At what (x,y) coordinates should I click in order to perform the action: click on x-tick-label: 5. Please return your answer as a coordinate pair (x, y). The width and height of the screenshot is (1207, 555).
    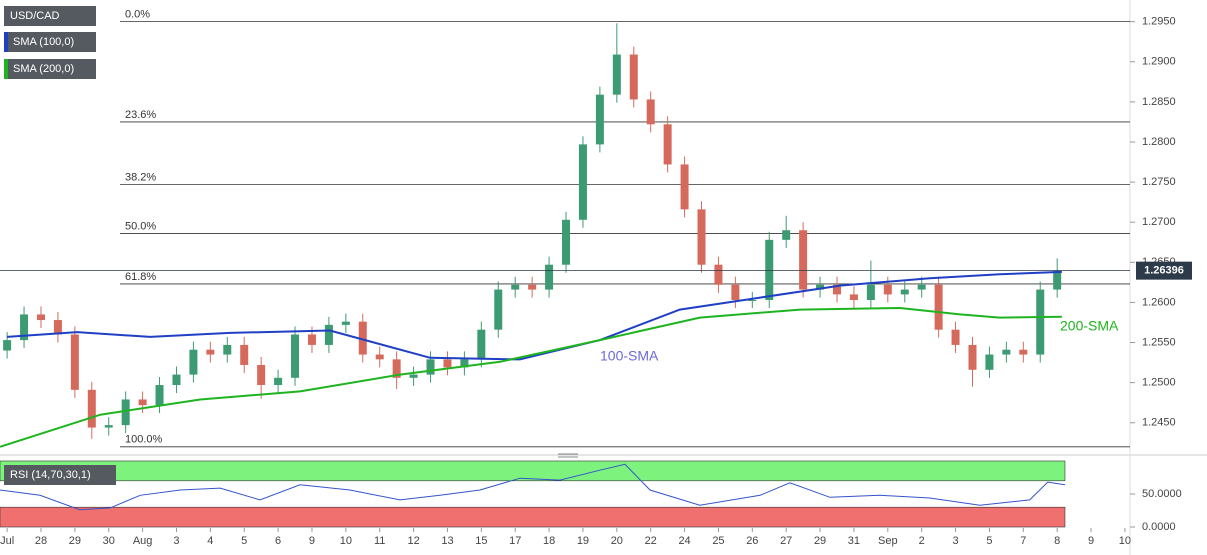
    Looking at the image, I should click on (244, 541).